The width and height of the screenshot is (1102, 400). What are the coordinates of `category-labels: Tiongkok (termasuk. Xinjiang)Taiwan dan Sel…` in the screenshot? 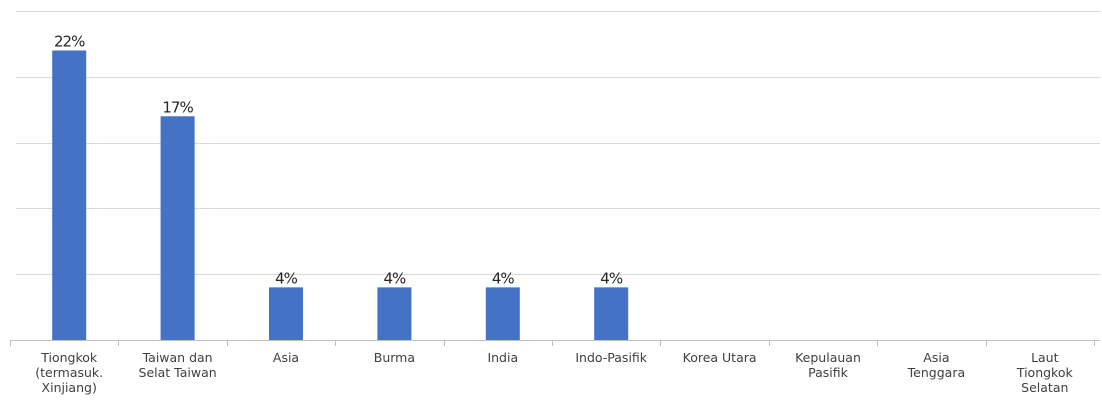 It's located at (554, 372).